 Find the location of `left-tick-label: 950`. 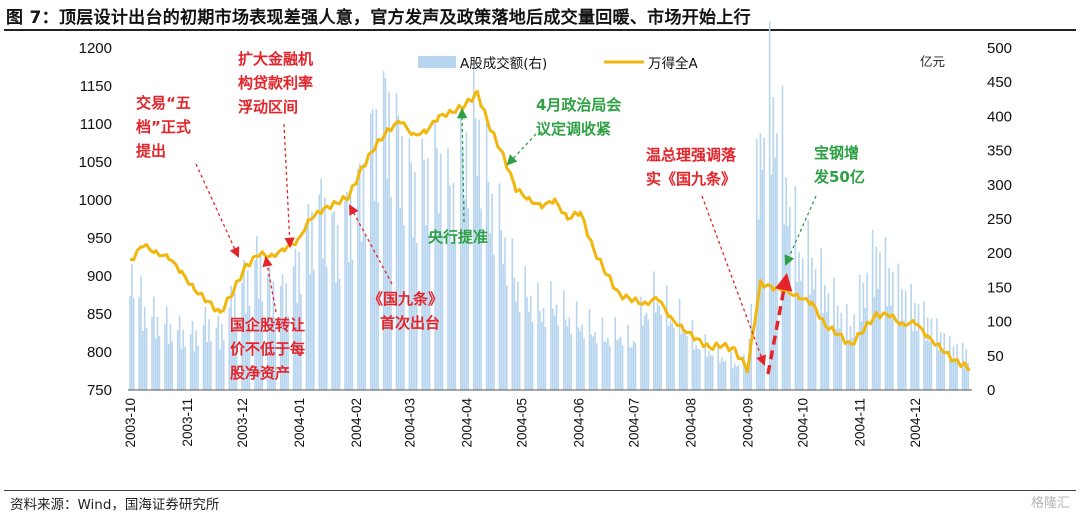

left-tick-label: 950 is located at coordinates (99, 238).